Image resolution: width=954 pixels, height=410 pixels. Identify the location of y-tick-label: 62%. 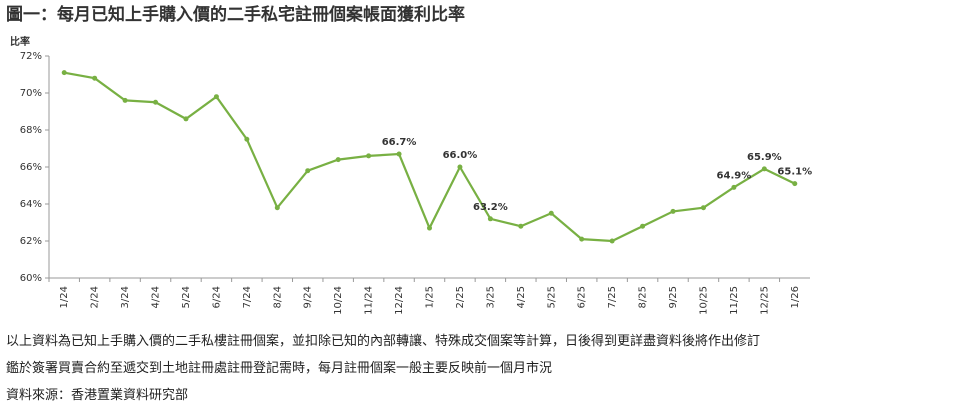
(31, 241).